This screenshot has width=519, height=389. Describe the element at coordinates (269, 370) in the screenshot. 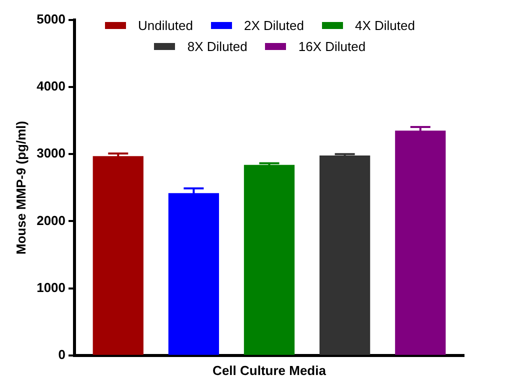

I see `x-axis-title: Cell Culture Media` at that location.